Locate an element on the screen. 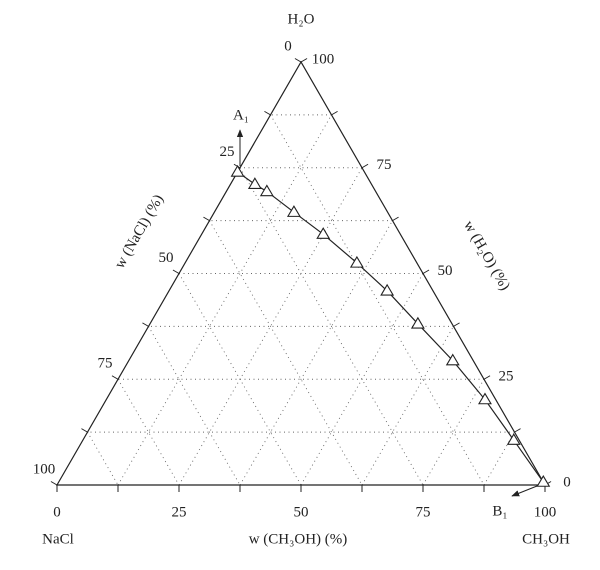 Image resolution: width=600 pixels, height=570 pixels. vertex-label: NaCl is located at coordinates (58, 539).